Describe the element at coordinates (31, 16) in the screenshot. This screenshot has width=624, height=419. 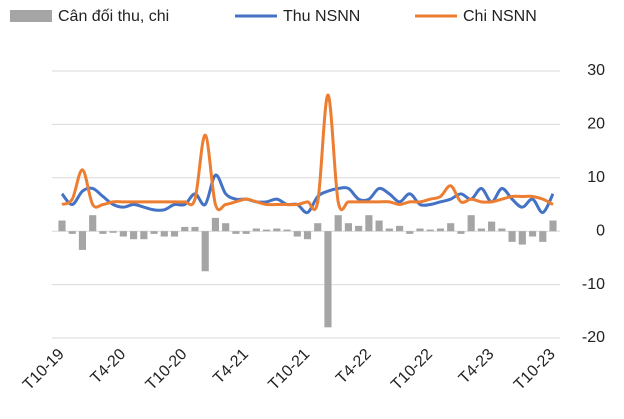
I see `legend-swatch` at that location.